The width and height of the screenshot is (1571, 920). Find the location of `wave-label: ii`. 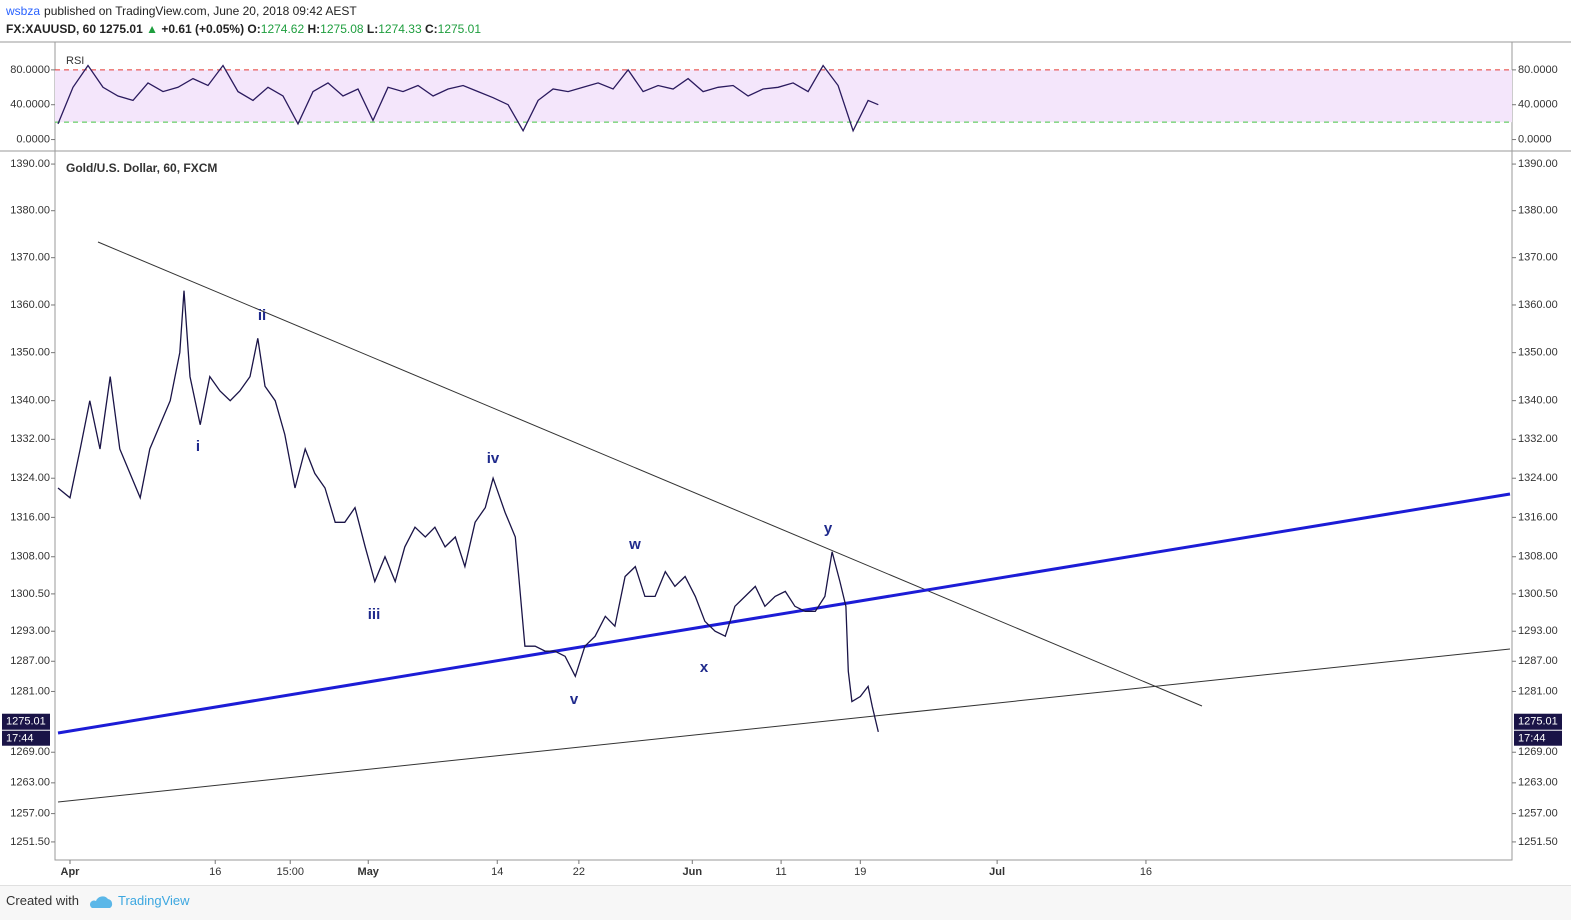

wave-label: ii is located at coordinates (262, 315).